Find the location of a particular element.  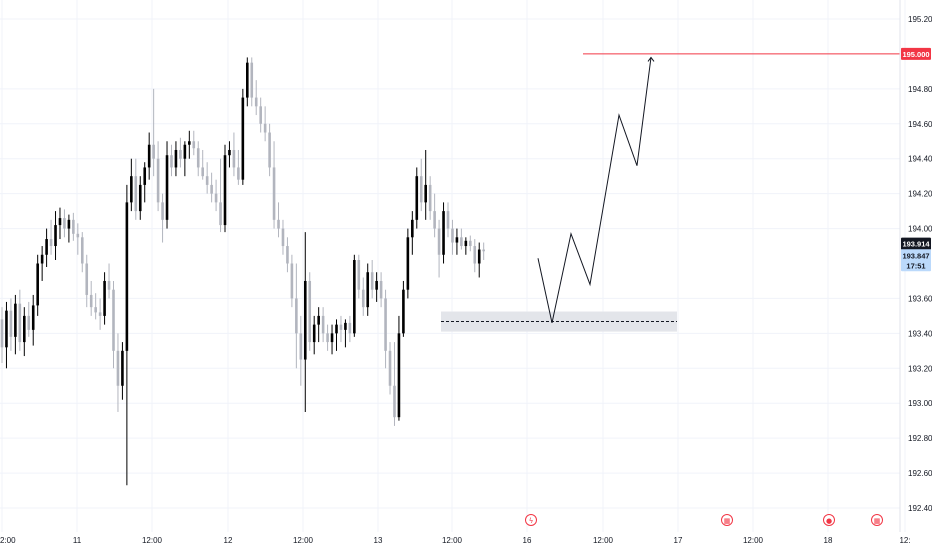

flag-icon-glyph: ▦ is located at coordinates (877, 521).